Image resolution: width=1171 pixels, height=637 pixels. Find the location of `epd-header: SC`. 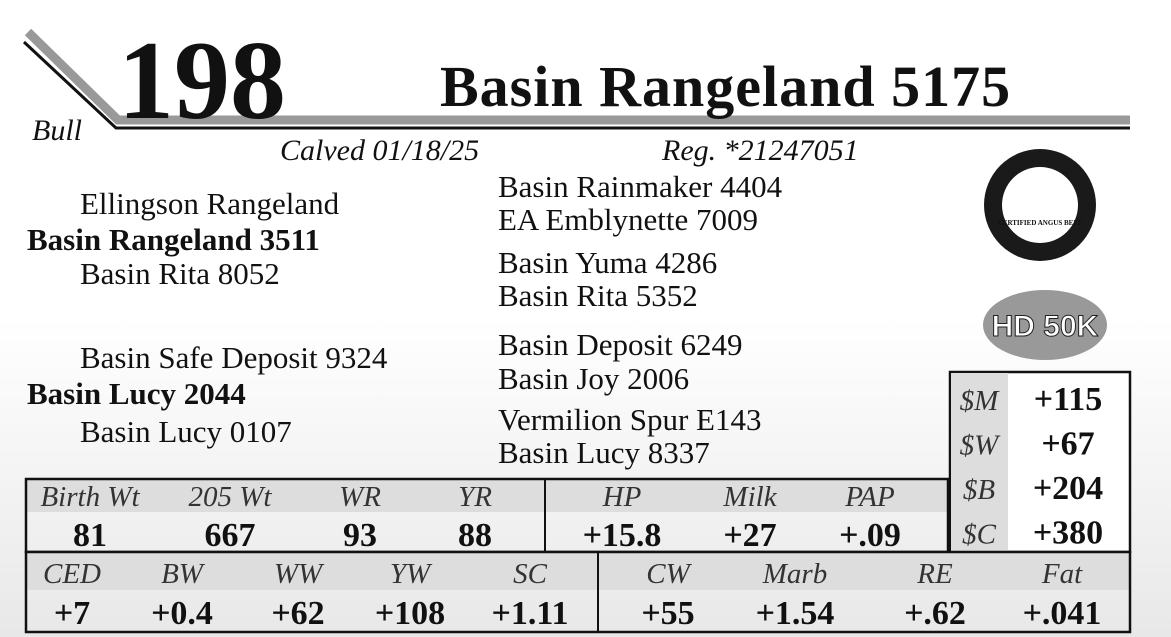

epd-header: SC is located at coordinates (530, 574).